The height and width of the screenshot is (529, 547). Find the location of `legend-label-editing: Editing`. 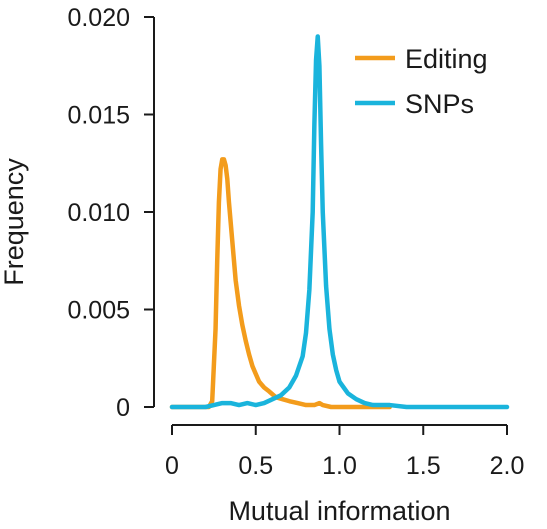

legend-label-editing: Editing is located at coordinates (446, 59).